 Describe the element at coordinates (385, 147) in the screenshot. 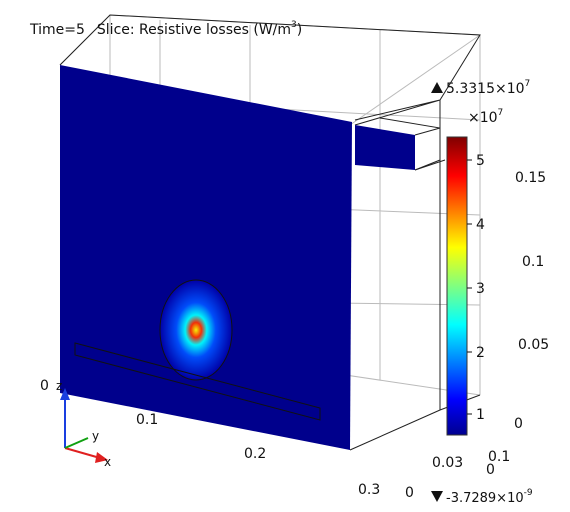

I see `stub-slice` at that location.